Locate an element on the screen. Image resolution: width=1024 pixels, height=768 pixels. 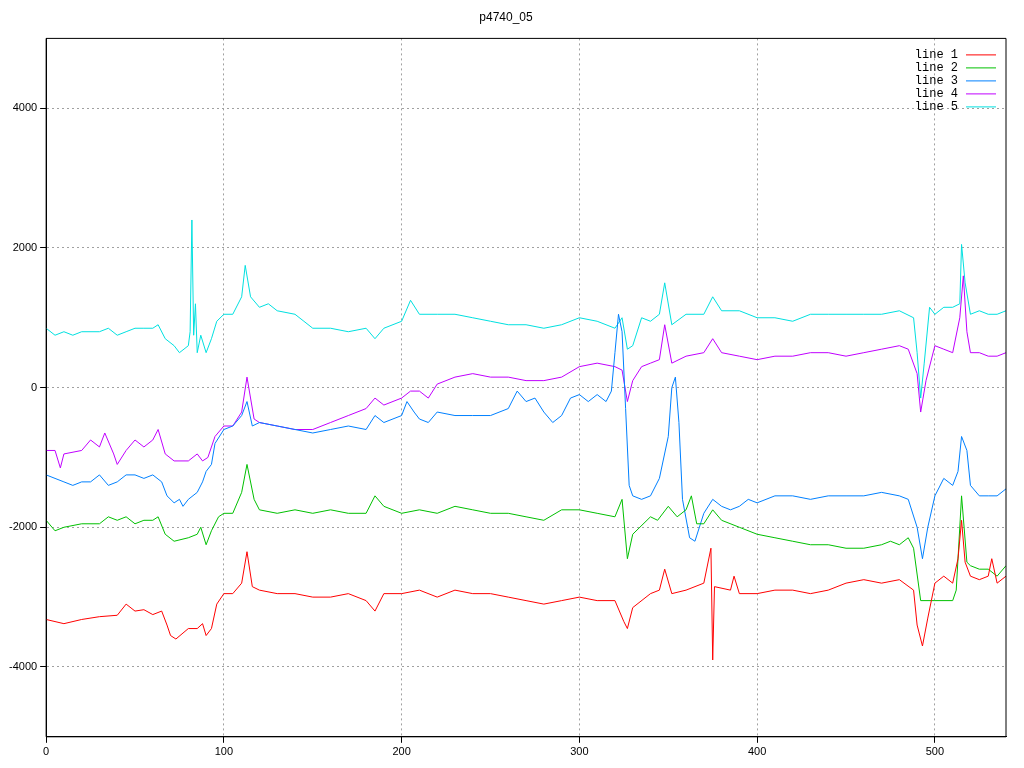
y-tick-label: -2000 is located at coordinates (23, 526).